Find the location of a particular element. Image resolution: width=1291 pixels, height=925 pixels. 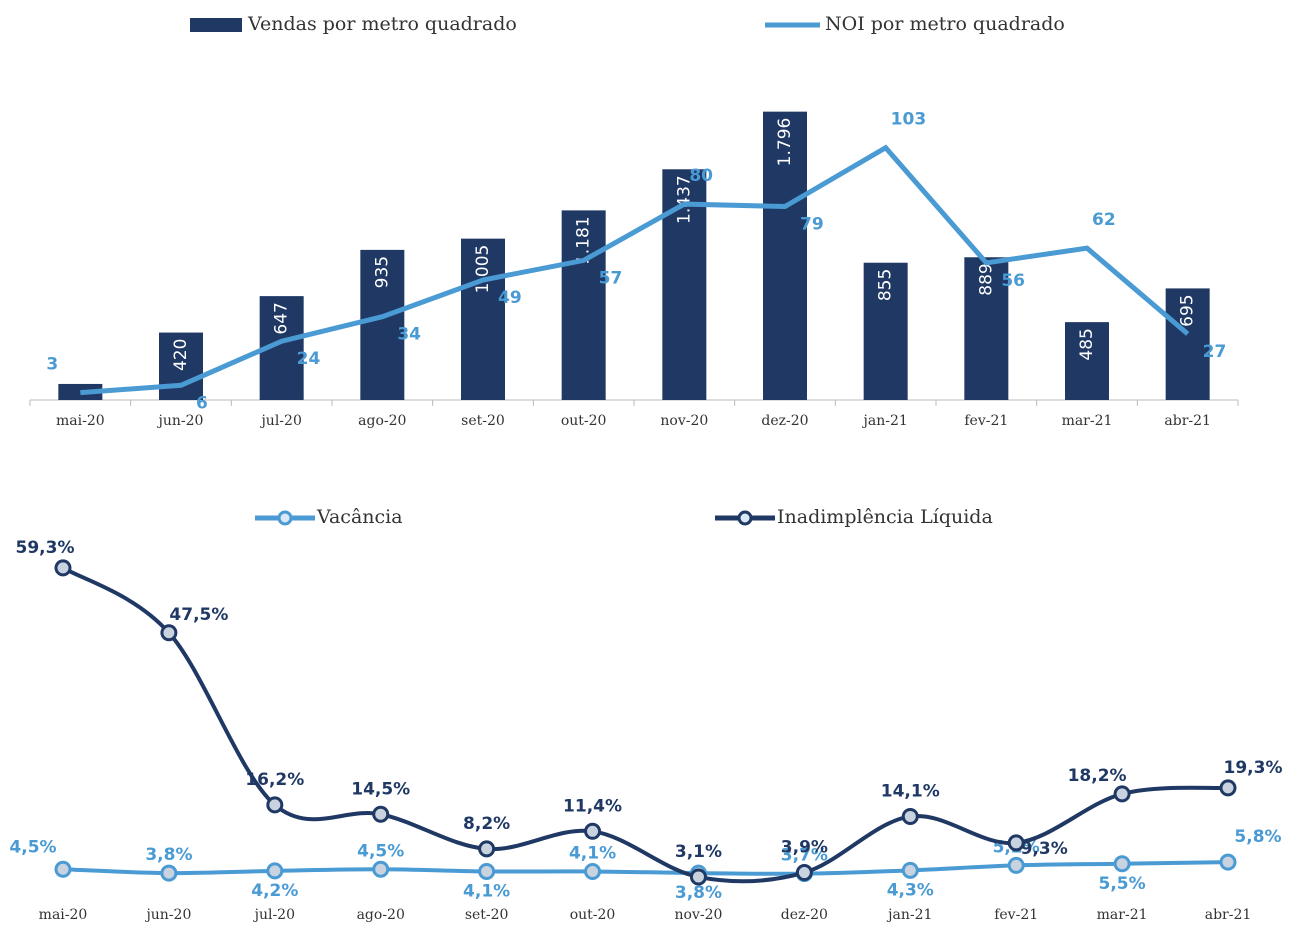

data-label: 3,1% is located at coordinates (698, 852).